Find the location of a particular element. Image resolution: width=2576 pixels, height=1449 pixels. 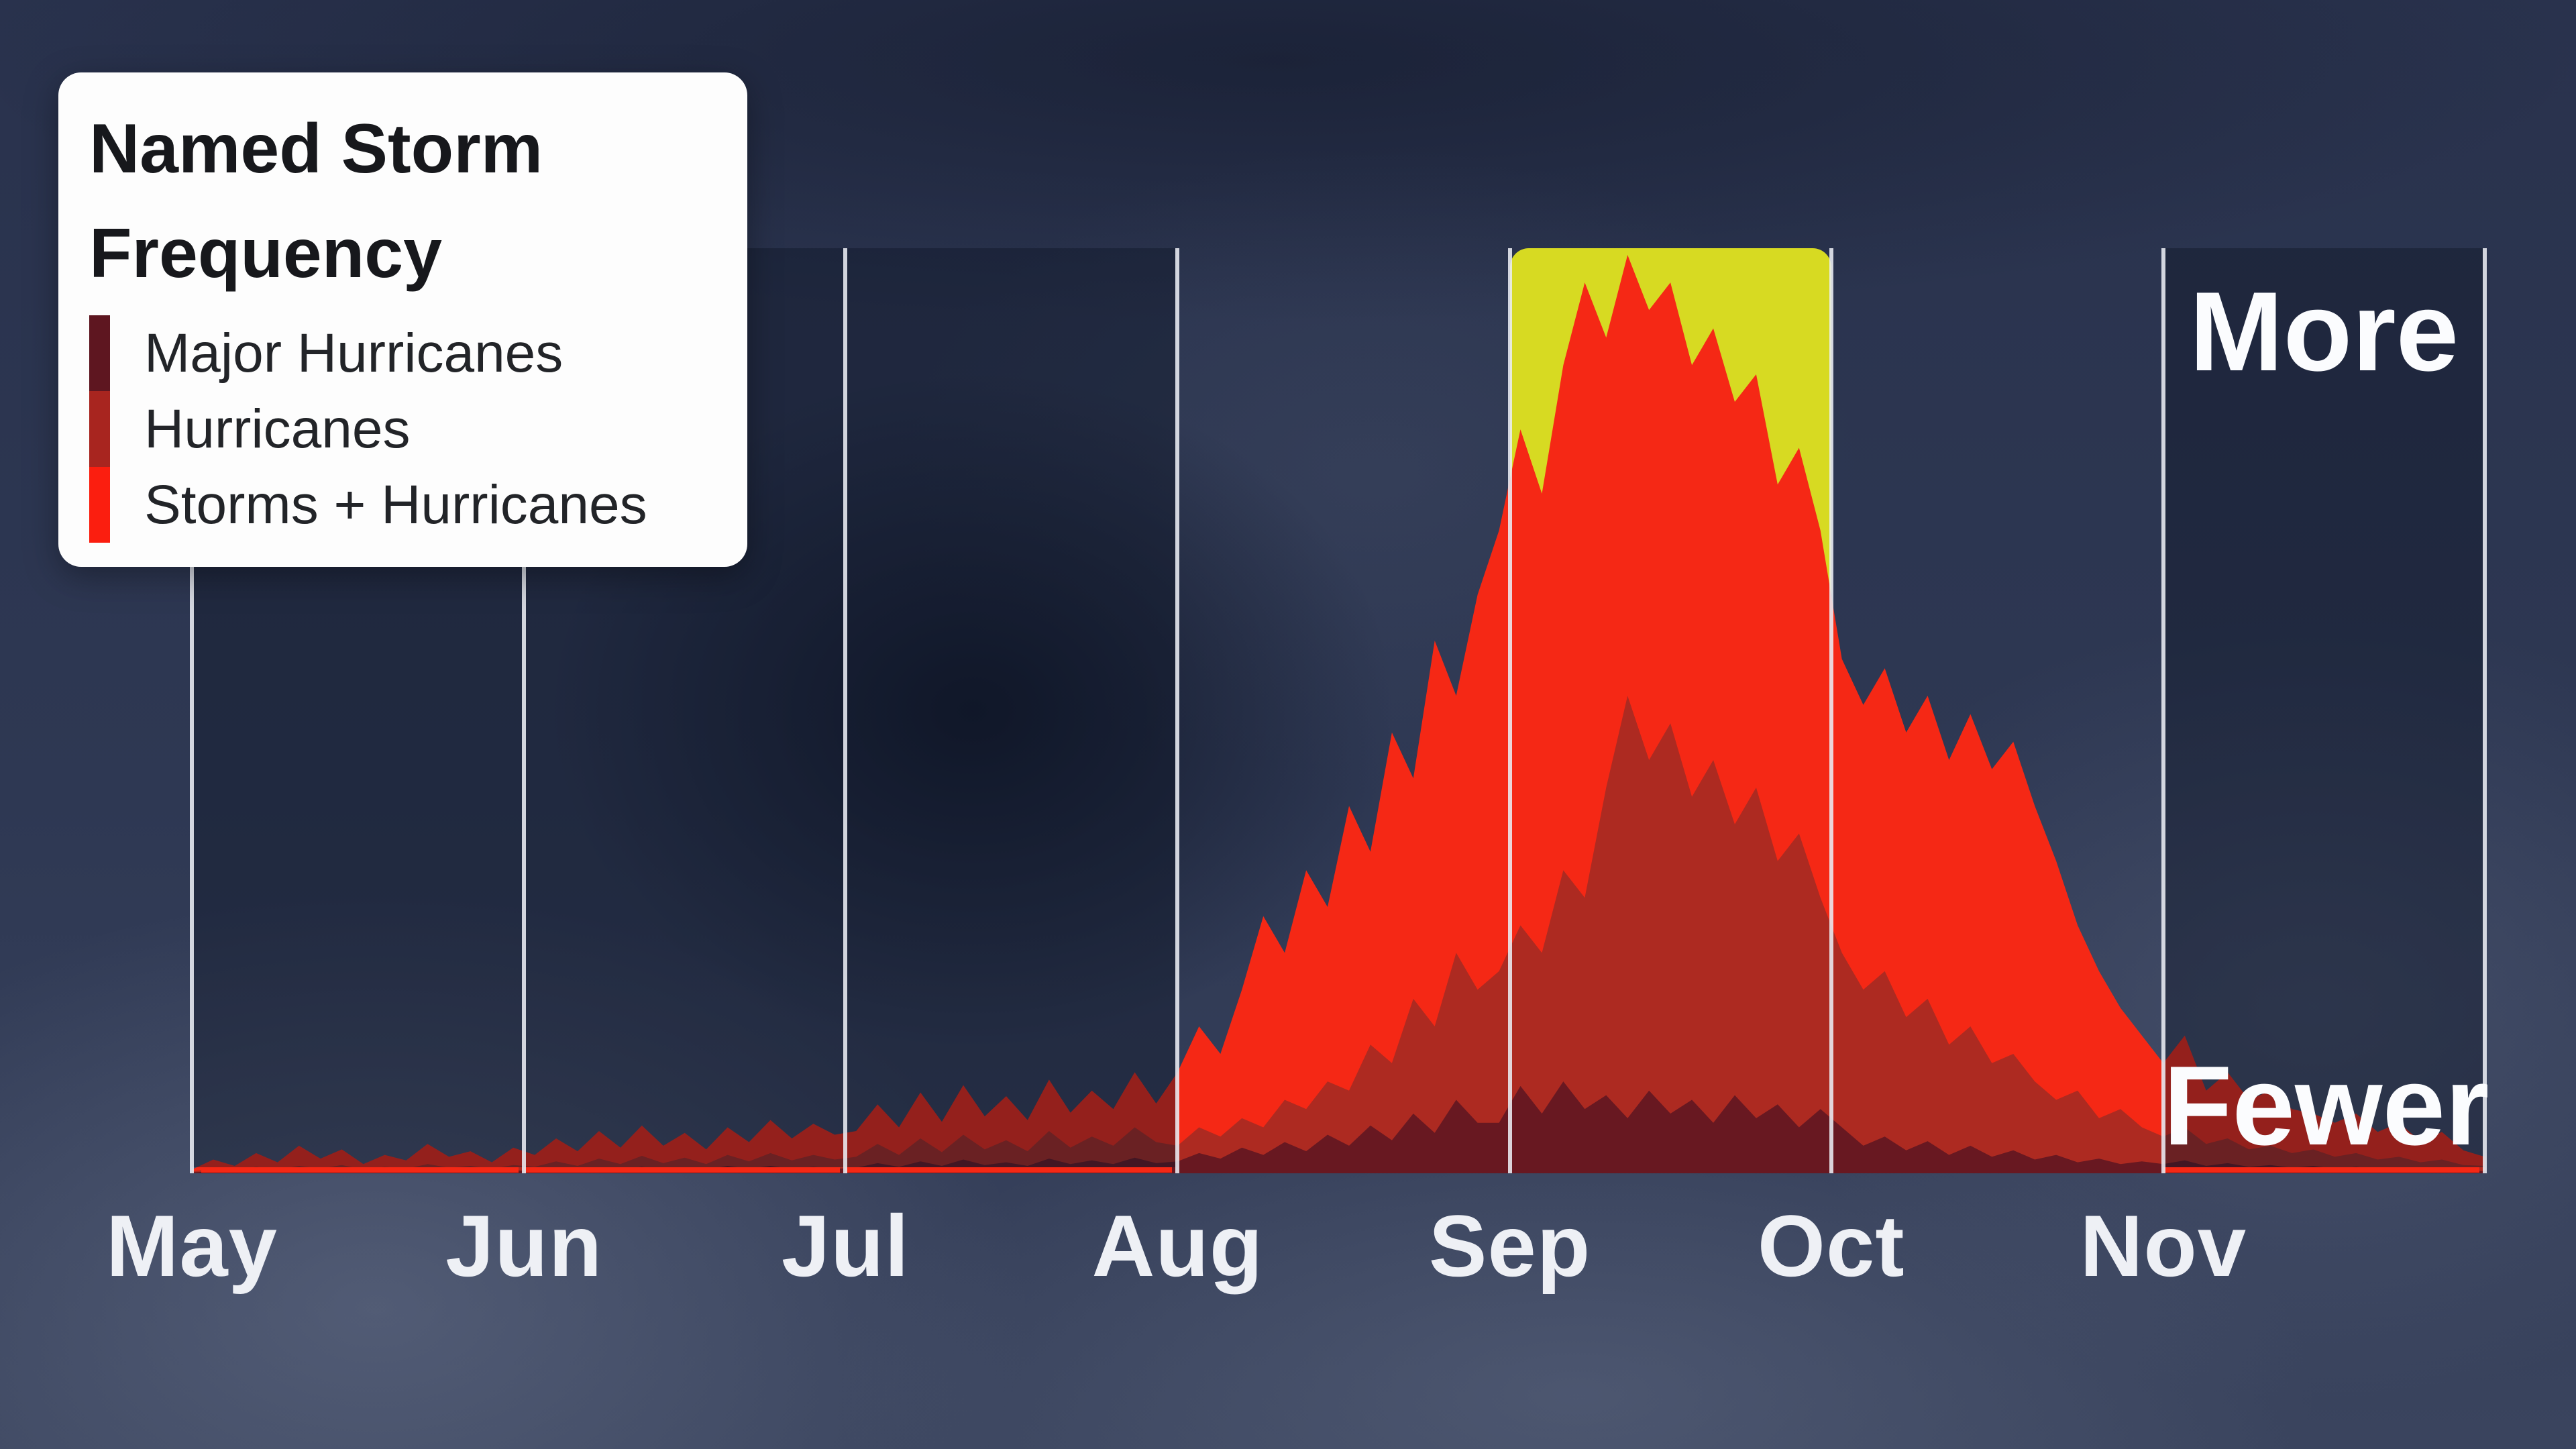

fewer-label: Fewer is located at coordinates (2326, 1105).